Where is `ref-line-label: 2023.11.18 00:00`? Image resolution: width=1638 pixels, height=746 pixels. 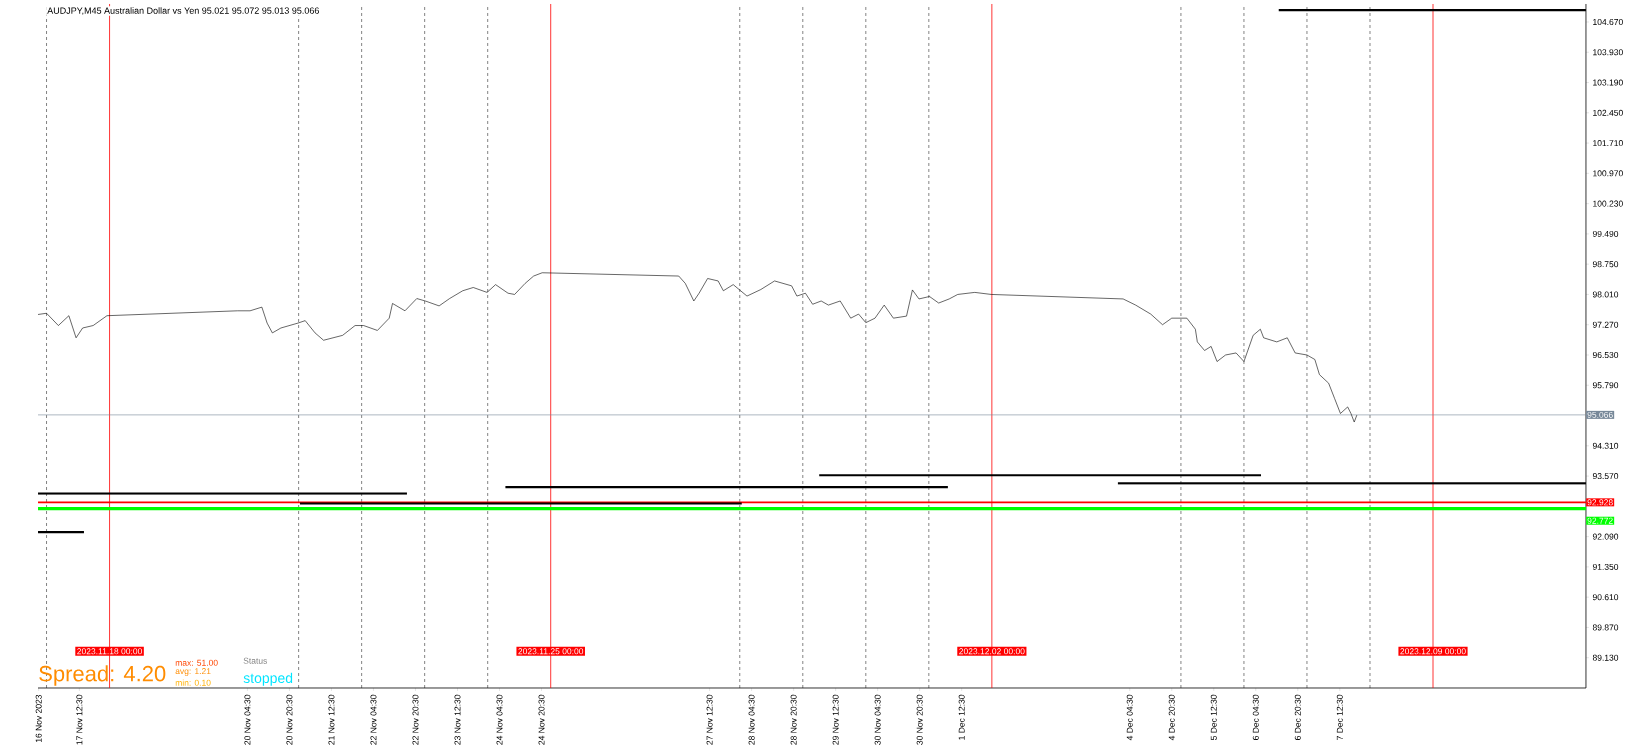 ref-line-label: 2023.11.18 00:00 is located at coordinates (109, 651).